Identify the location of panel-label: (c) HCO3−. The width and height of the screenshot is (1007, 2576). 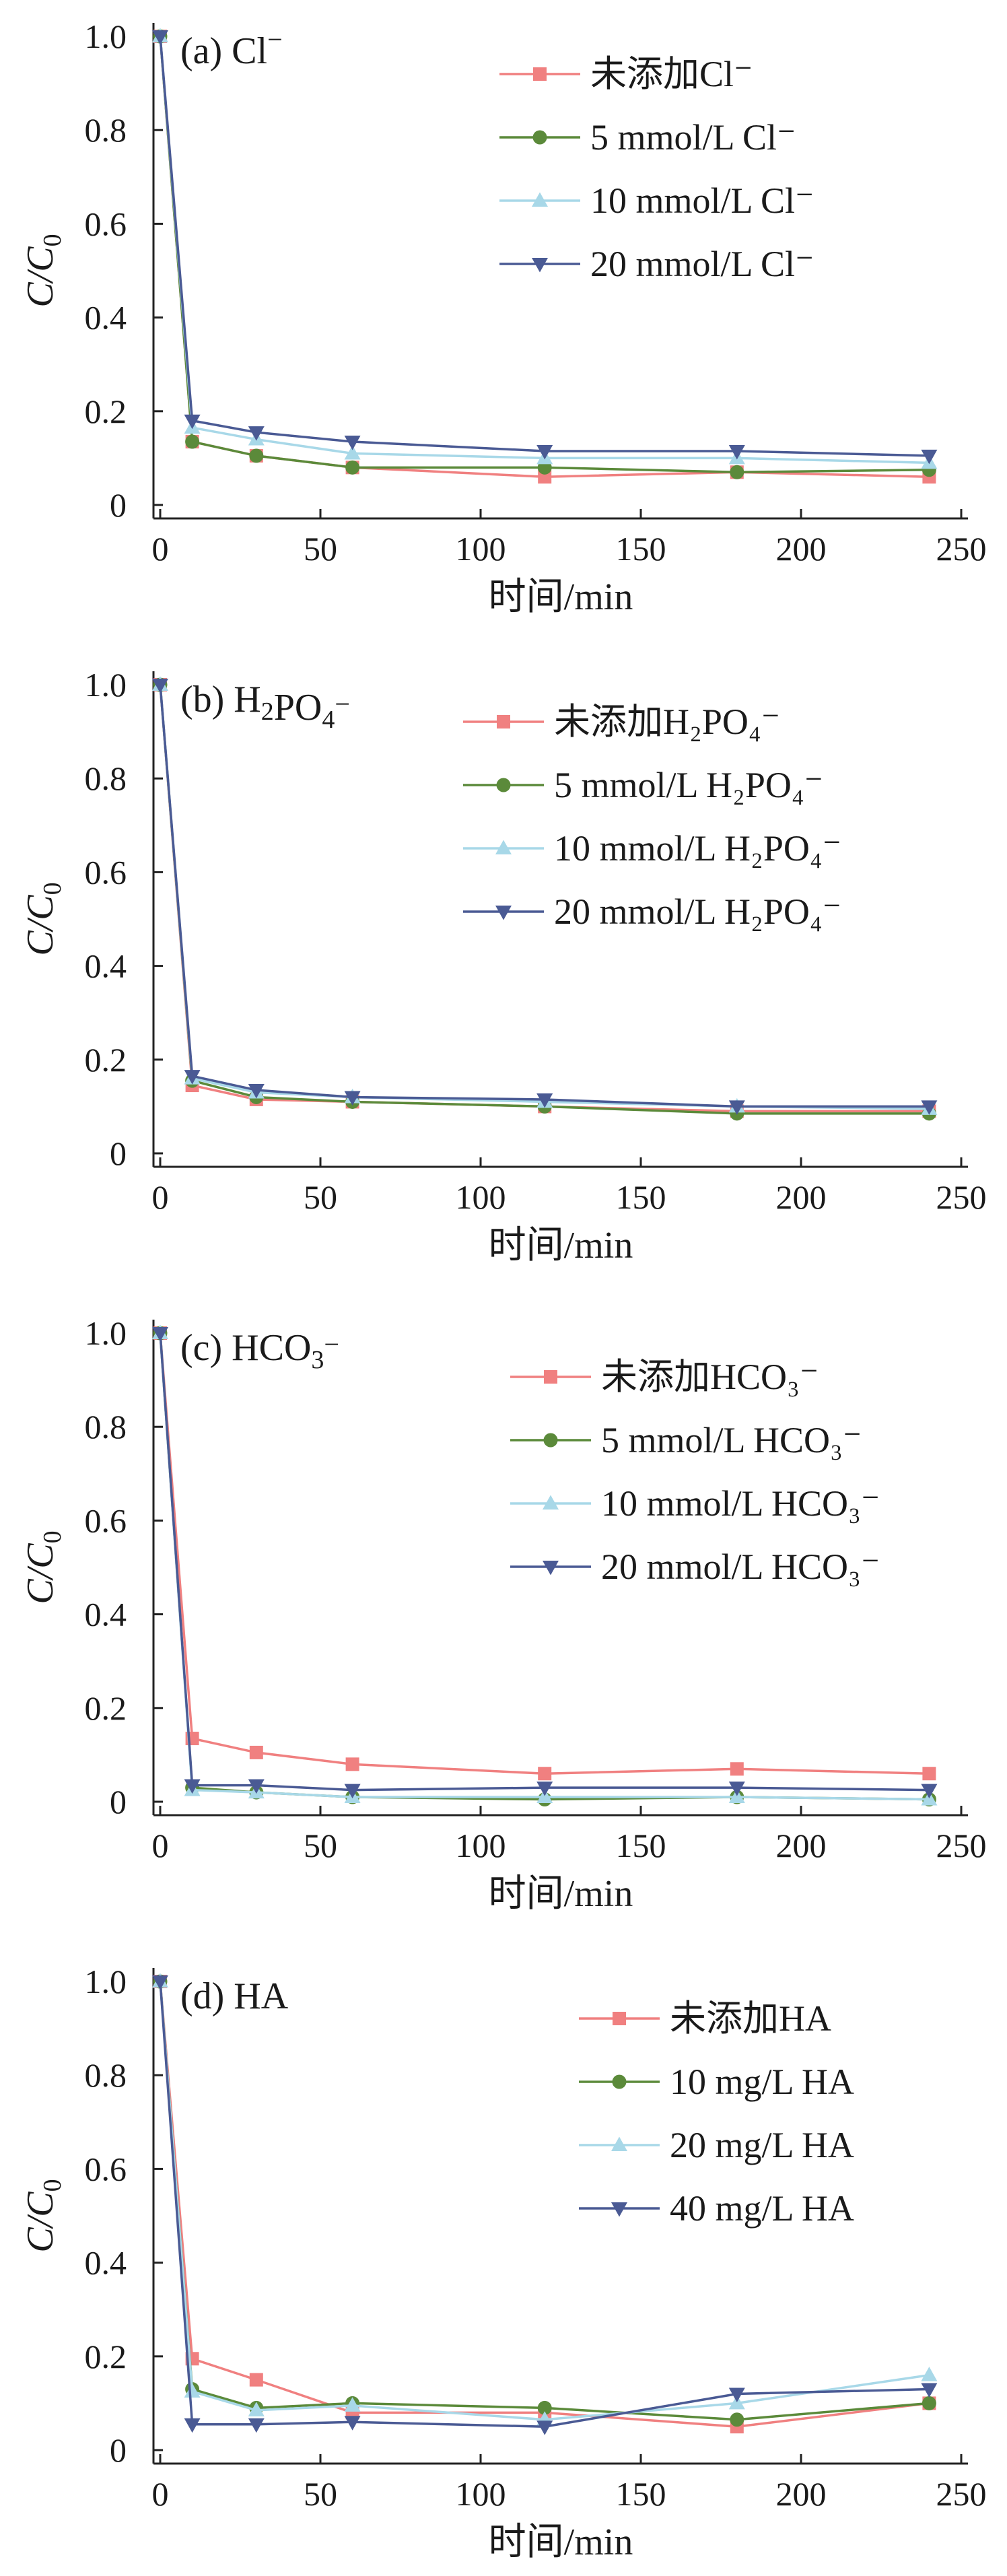
(259, 1350).